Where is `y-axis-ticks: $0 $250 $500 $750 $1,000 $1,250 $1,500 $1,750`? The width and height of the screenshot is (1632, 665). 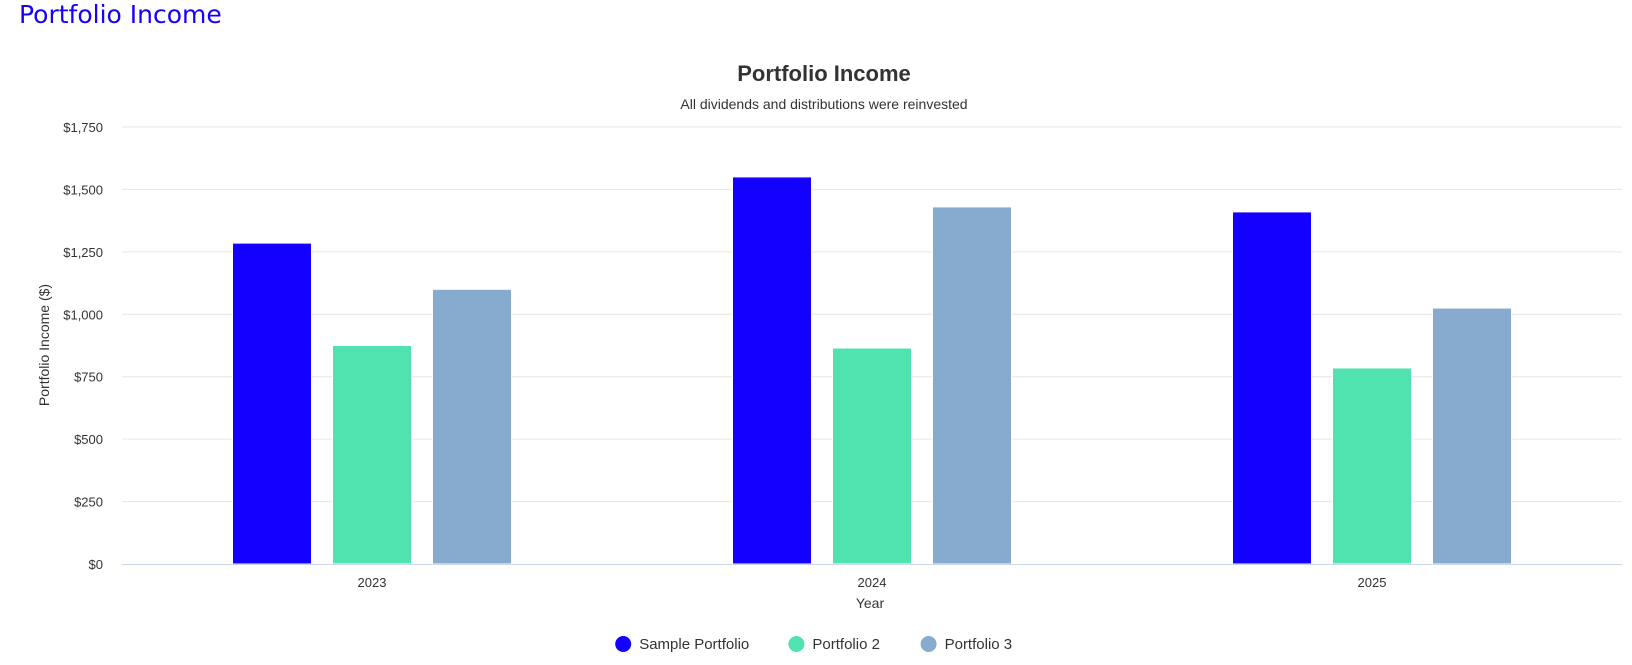
y-axis-ticks: $0 $250 $500 $750 $1,000 $1,250 $1,500 $1,750 is located at coordinates (83, 346).